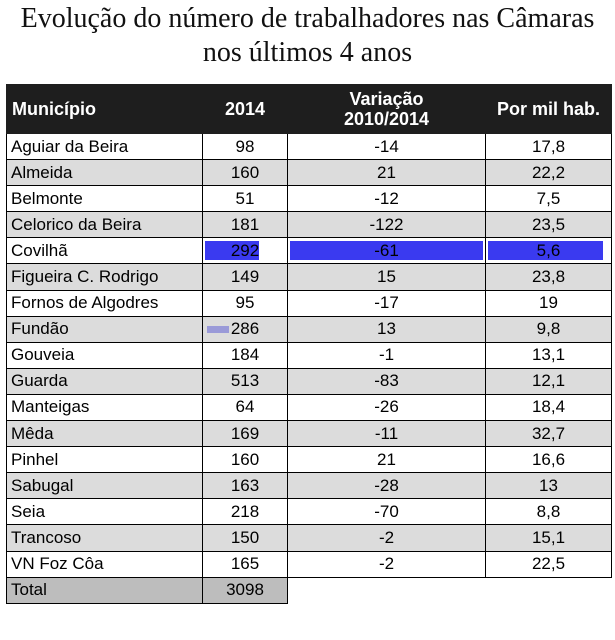 The image size is (615, 640). I want to click on cell-2014: 163, so click(245, 486).